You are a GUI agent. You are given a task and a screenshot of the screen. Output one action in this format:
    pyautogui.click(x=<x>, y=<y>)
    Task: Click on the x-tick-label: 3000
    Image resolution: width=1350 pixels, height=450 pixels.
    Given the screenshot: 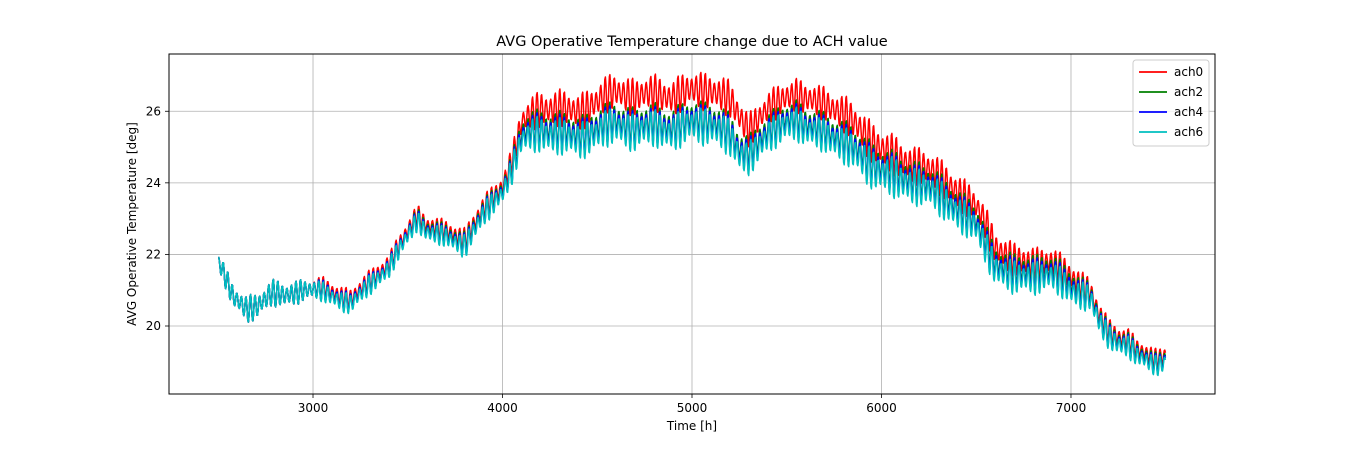 What is the action you would take?
    pyautogui.click(x=313, y=408)
    